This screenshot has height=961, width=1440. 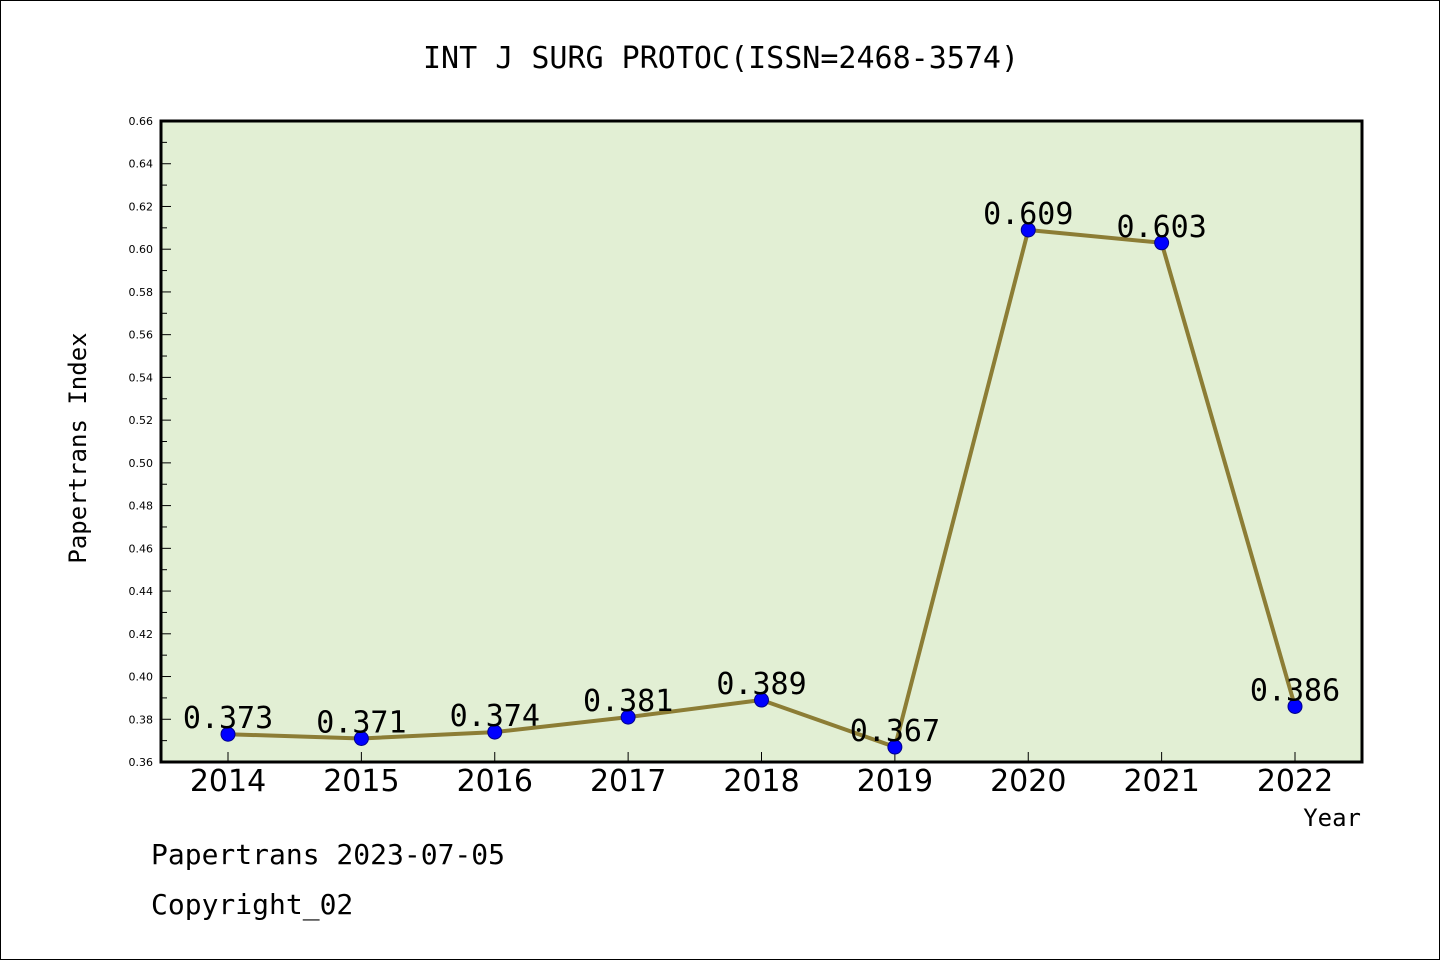 I want to click on data-label: 0.609, so click(x=1028, y=214).